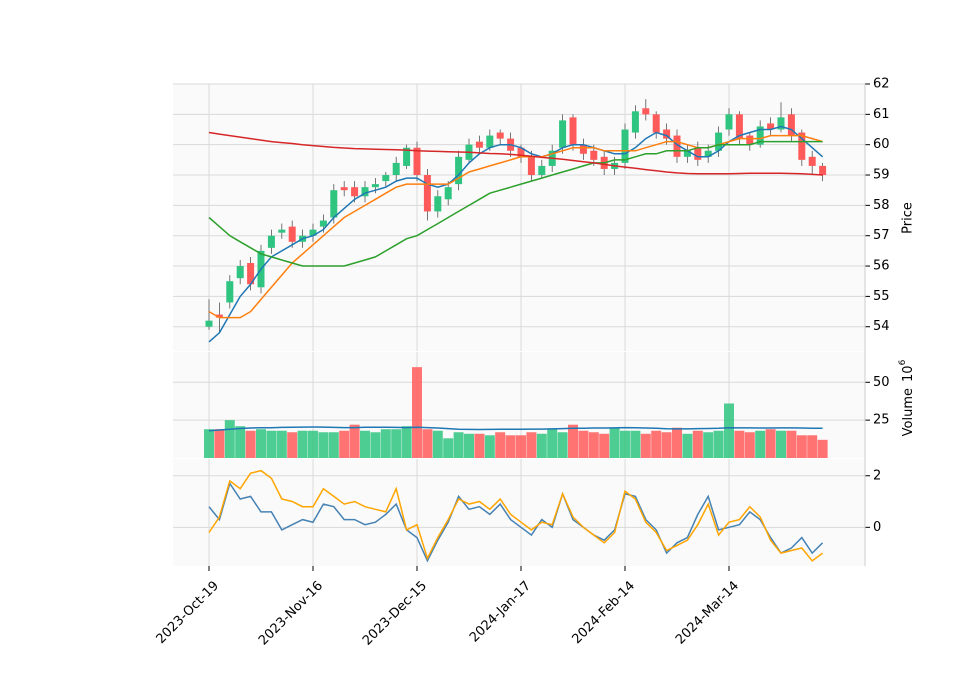 This screenshot has width=960, height=690. Describe the element at coordinates (877, 475) in the screenshot. I see `y-tick-label: 2` at that location.